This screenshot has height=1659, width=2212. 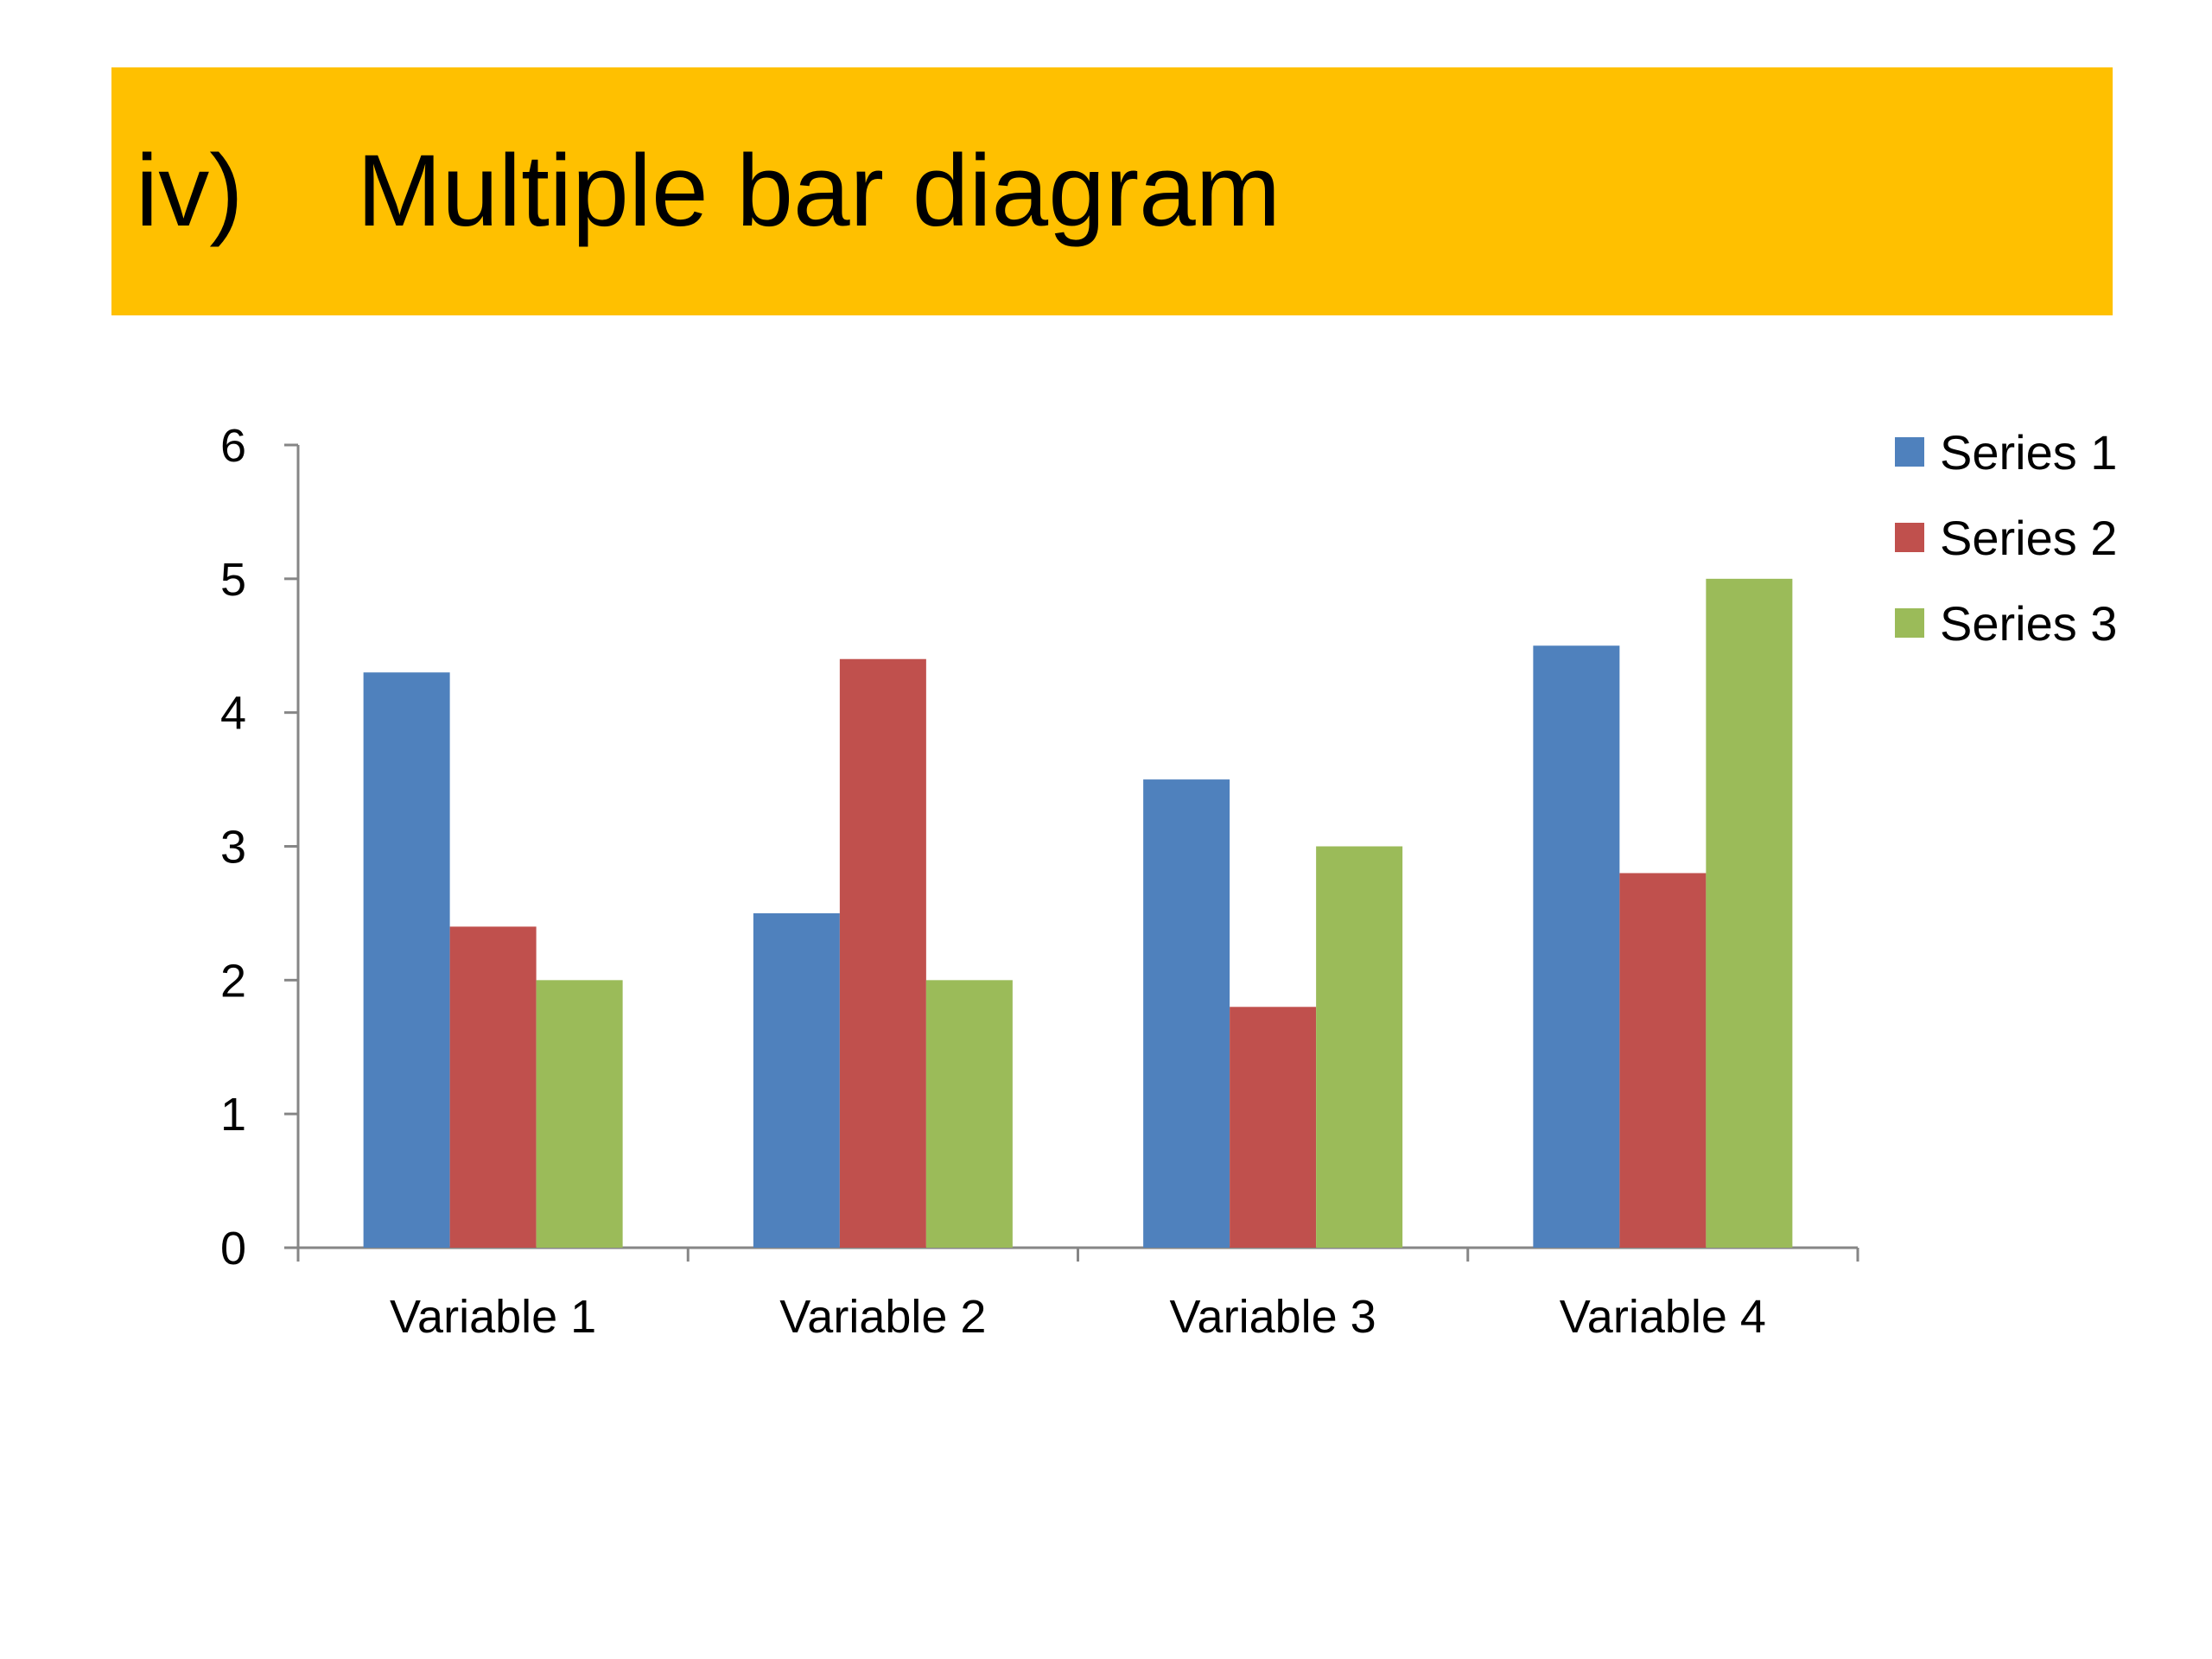 What do you see at coordinates (493, 1317) in the screenshot?
I see `x-tick-label: Variable 1` at bounding box center [493, 1317].